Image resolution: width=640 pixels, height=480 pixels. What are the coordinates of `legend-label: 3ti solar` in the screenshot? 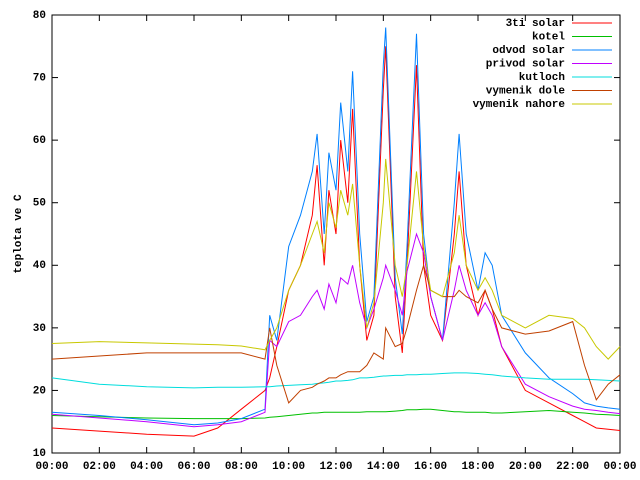 It's located at (535, 24).